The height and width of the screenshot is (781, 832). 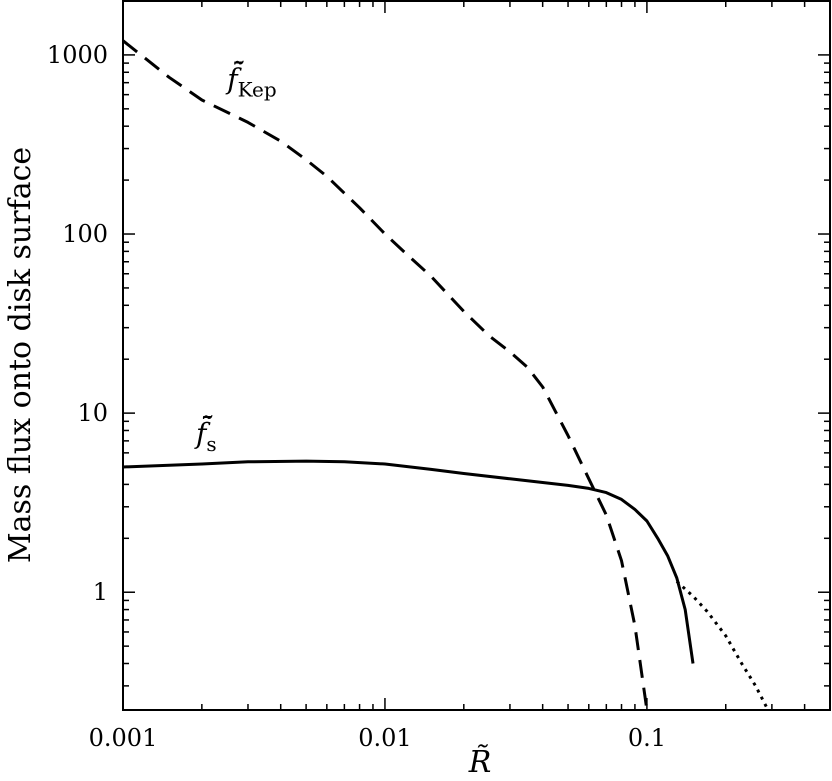 What do you see at coordinates (85, 234) in the screenshot?
I see `y-tick-label: 100` at bounding box center [85, 234].